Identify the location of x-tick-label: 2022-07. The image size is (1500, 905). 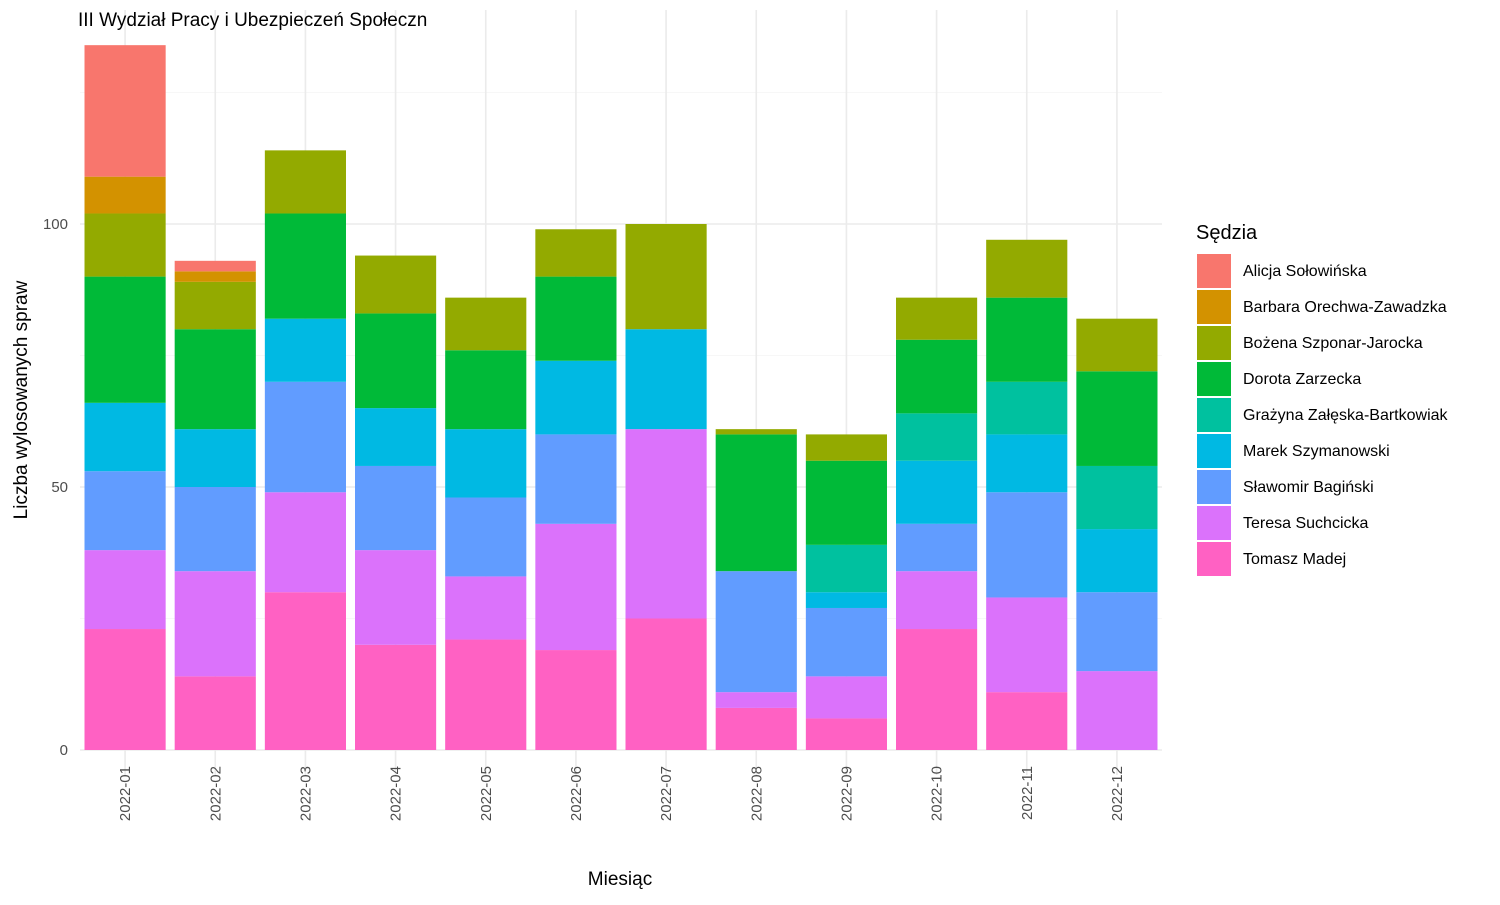
(666, 793).